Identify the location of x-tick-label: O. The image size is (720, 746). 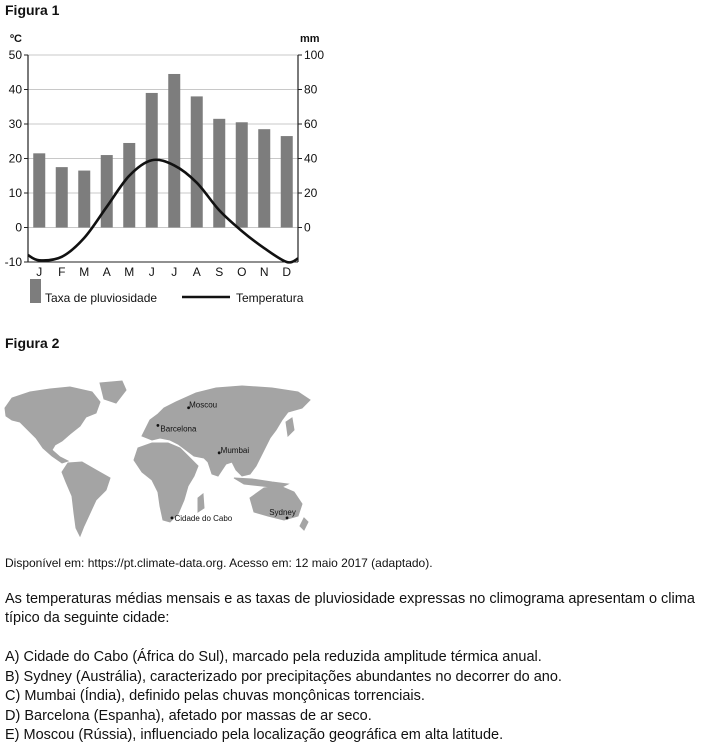
(241, 272).